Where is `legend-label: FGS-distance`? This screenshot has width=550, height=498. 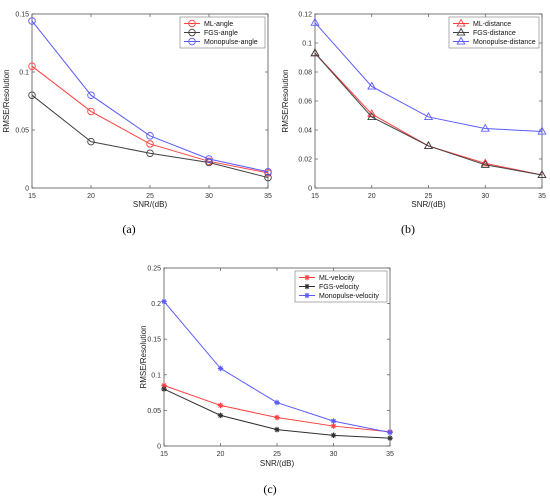 legend-label: FGS-distance is located at coordinates (494, 33).